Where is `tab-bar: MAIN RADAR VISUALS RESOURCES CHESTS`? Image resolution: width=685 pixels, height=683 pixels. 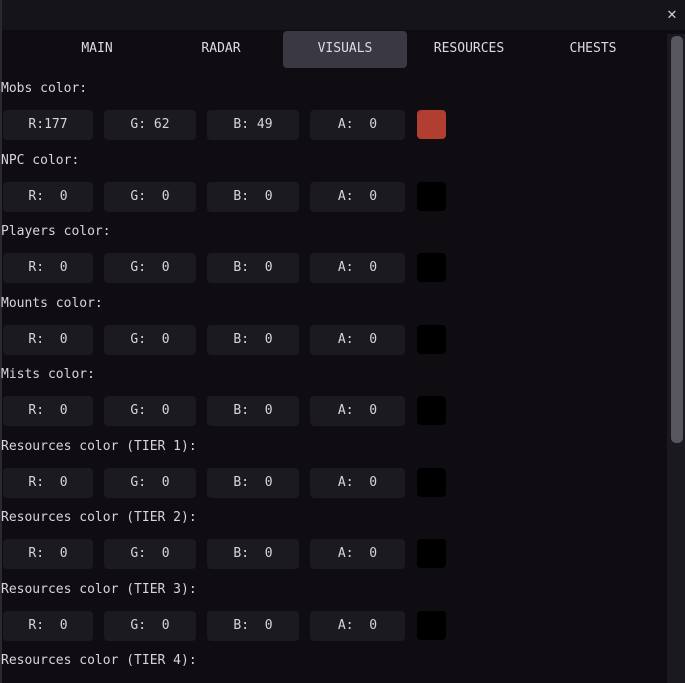 tab-bar: MAIN RADAR VISUALS RESOURCES CHESTS is located at coordinates (345, 49).